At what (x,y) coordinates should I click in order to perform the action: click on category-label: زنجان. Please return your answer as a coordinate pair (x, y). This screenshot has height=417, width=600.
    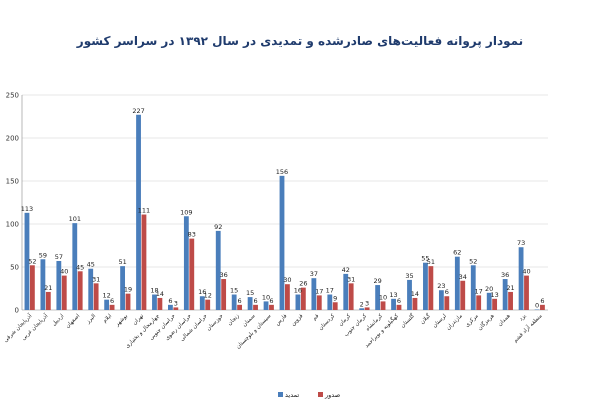
    Looking at the image, I should click on (234, 320).